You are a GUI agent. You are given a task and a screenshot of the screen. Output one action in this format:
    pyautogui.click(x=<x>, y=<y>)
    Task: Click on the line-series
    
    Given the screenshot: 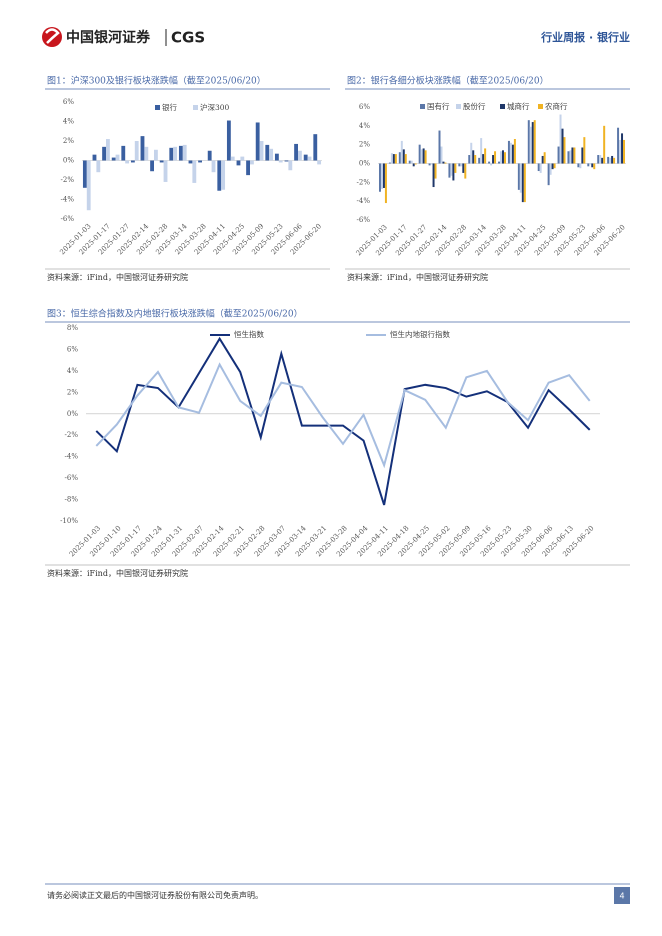 What is the action you would take?
    pyautogui.click(x=343, y=415)
    